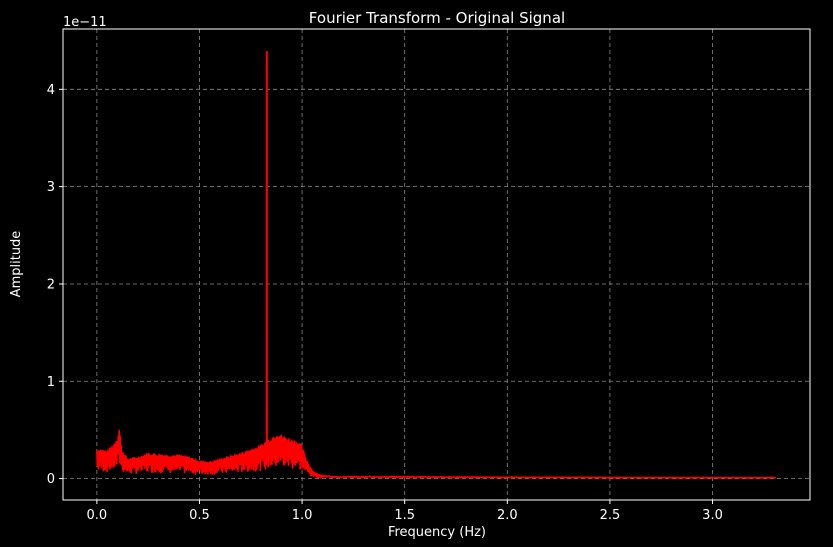  I want to click on x-tick-label: 0.0, so click(97, 515).